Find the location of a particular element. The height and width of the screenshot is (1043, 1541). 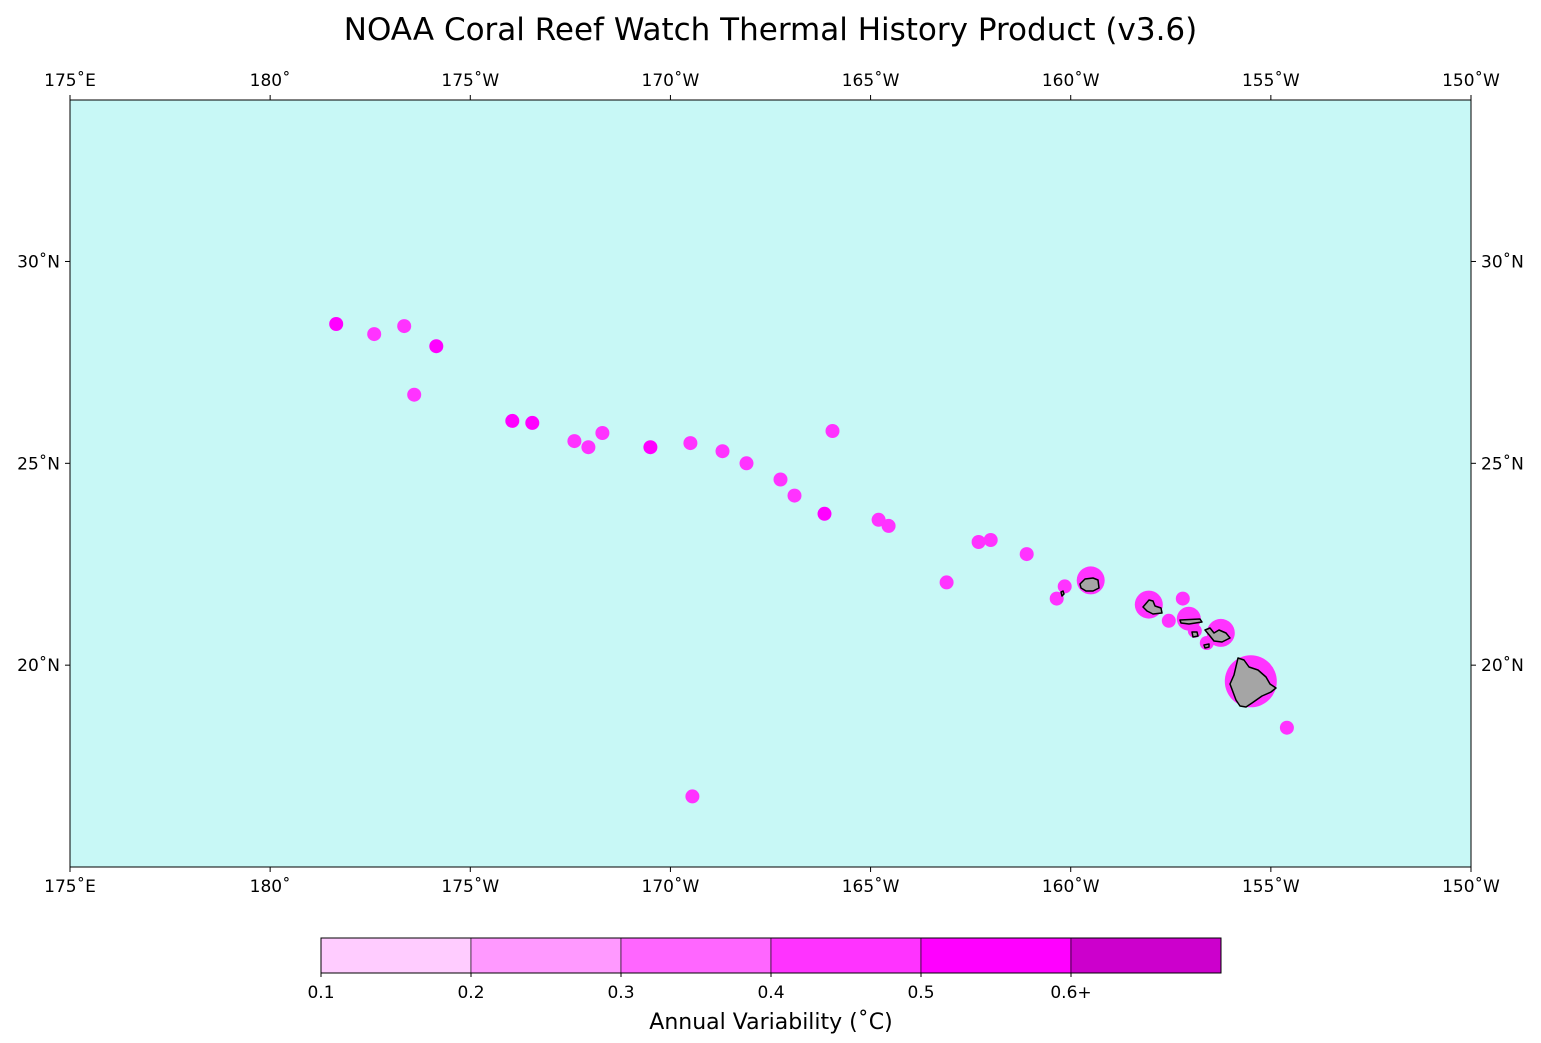

island-maui is located at coordinates (1217, 635).